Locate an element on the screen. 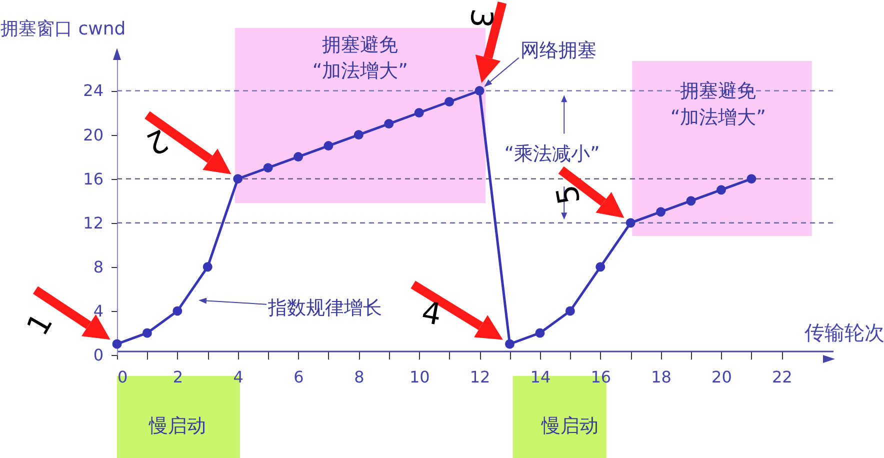 This screenshot has width=884, height=458. annotation: 2 is located at coordinates (156, 142).